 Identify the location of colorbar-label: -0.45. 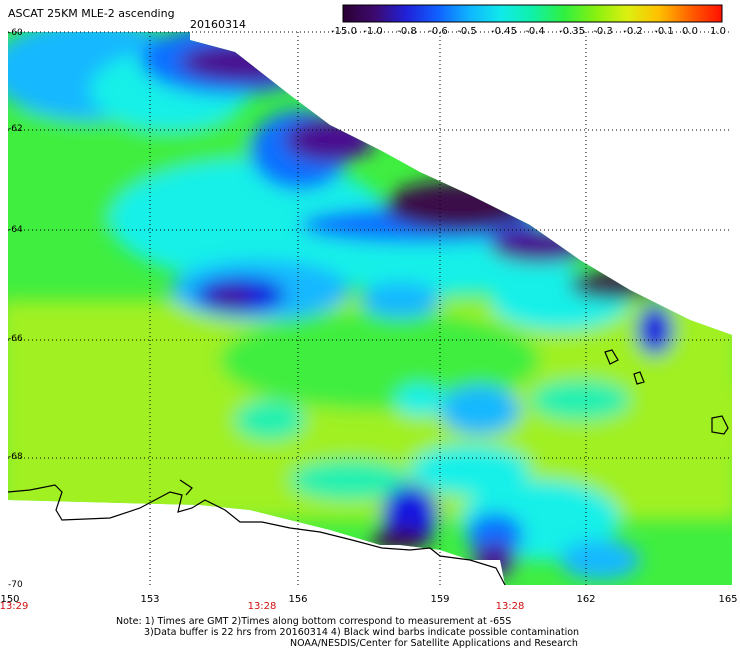
(504, 31).